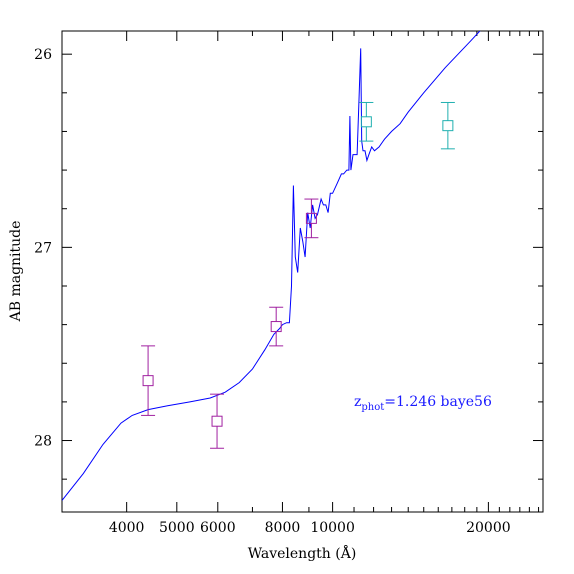  I want to click on x-tick-label: 8000, so click(283, 528).